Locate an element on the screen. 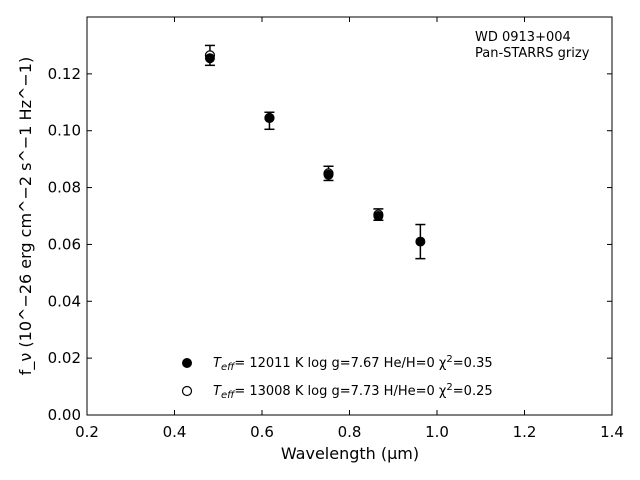  x-tick-label: 0.6 is located at coordinates (262, 432).